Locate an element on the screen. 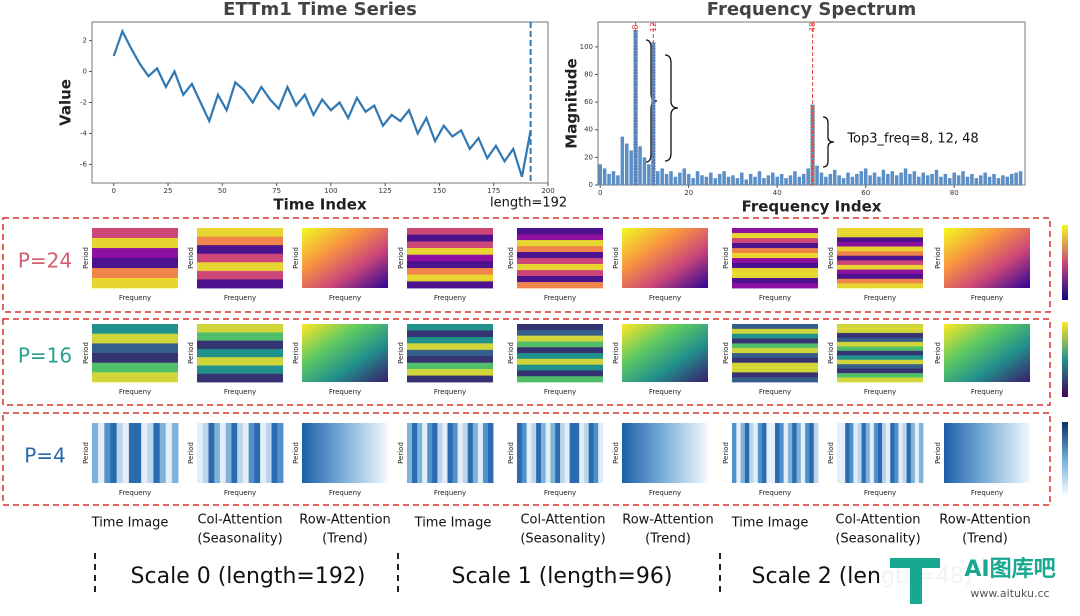 The image size is (1080, 616). y-tick-label: -6 is located at coordinates (84, 164).